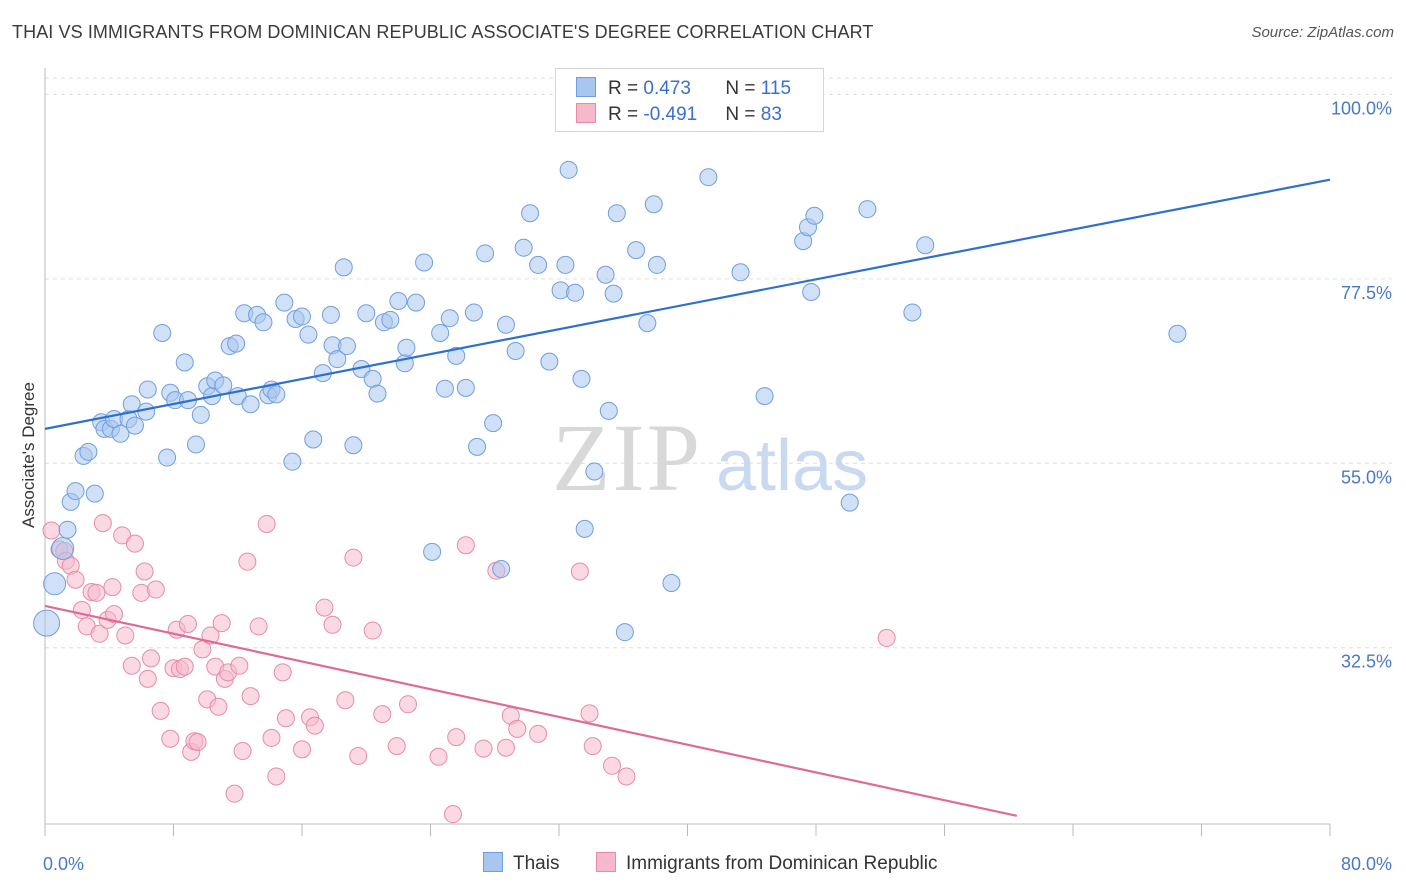  I want to click on legend-row-thais: R = 0.473 N = 115, so click(683, 89).